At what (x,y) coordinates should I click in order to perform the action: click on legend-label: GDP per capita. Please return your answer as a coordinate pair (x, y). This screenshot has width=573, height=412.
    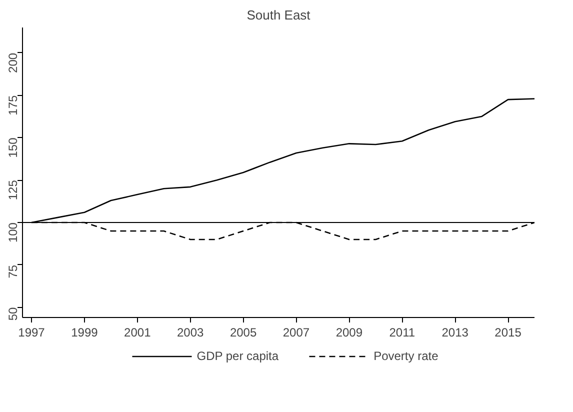
    Looking at the image, I should click on (237, 356).